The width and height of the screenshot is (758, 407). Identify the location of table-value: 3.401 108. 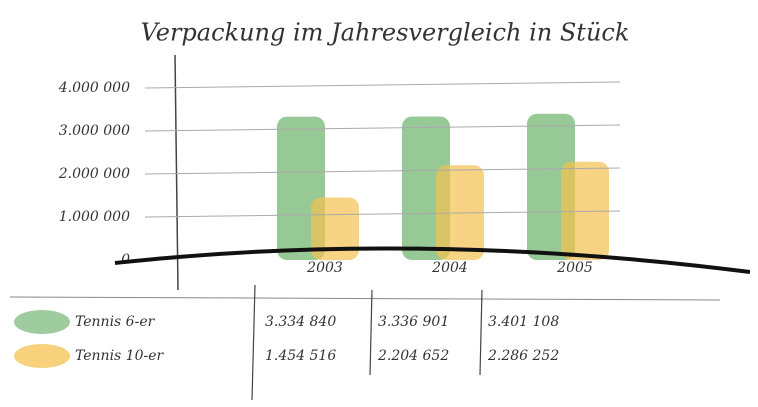
(523, 322).